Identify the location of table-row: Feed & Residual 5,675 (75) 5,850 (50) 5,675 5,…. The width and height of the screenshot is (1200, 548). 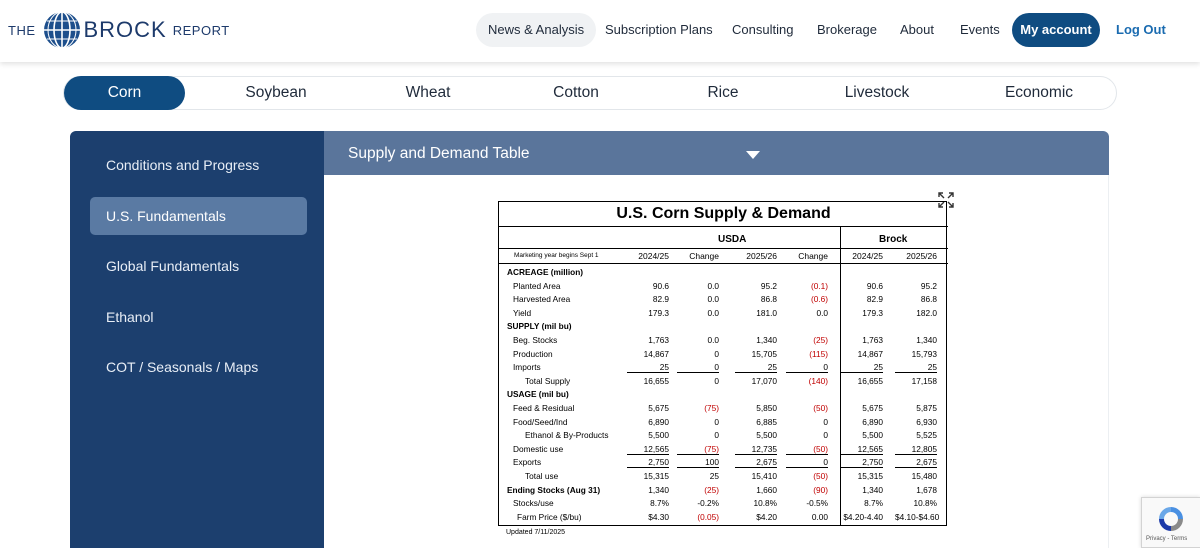
(723, 410).